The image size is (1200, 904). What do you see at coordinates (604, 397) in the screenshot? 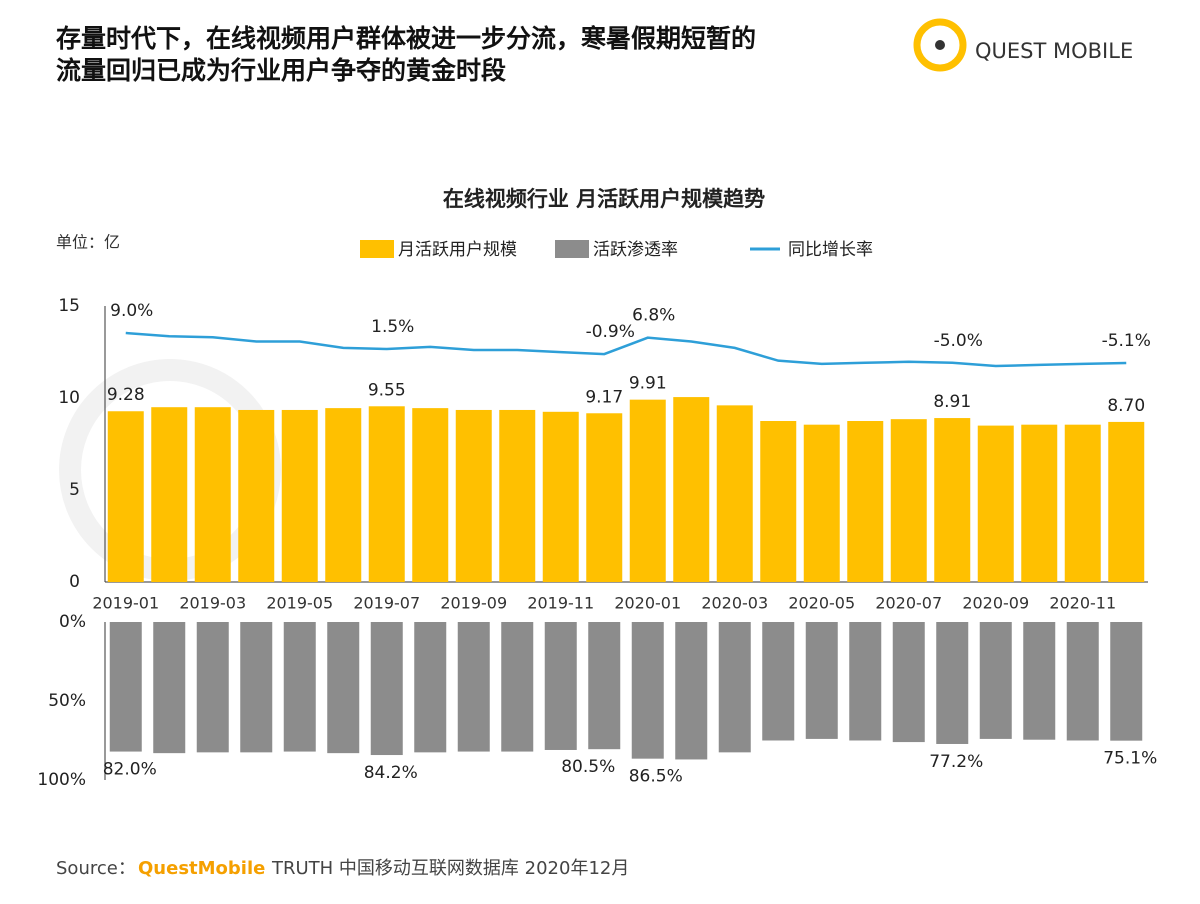
I see `bar-label: 9.17` at bounding box center [604, 397].